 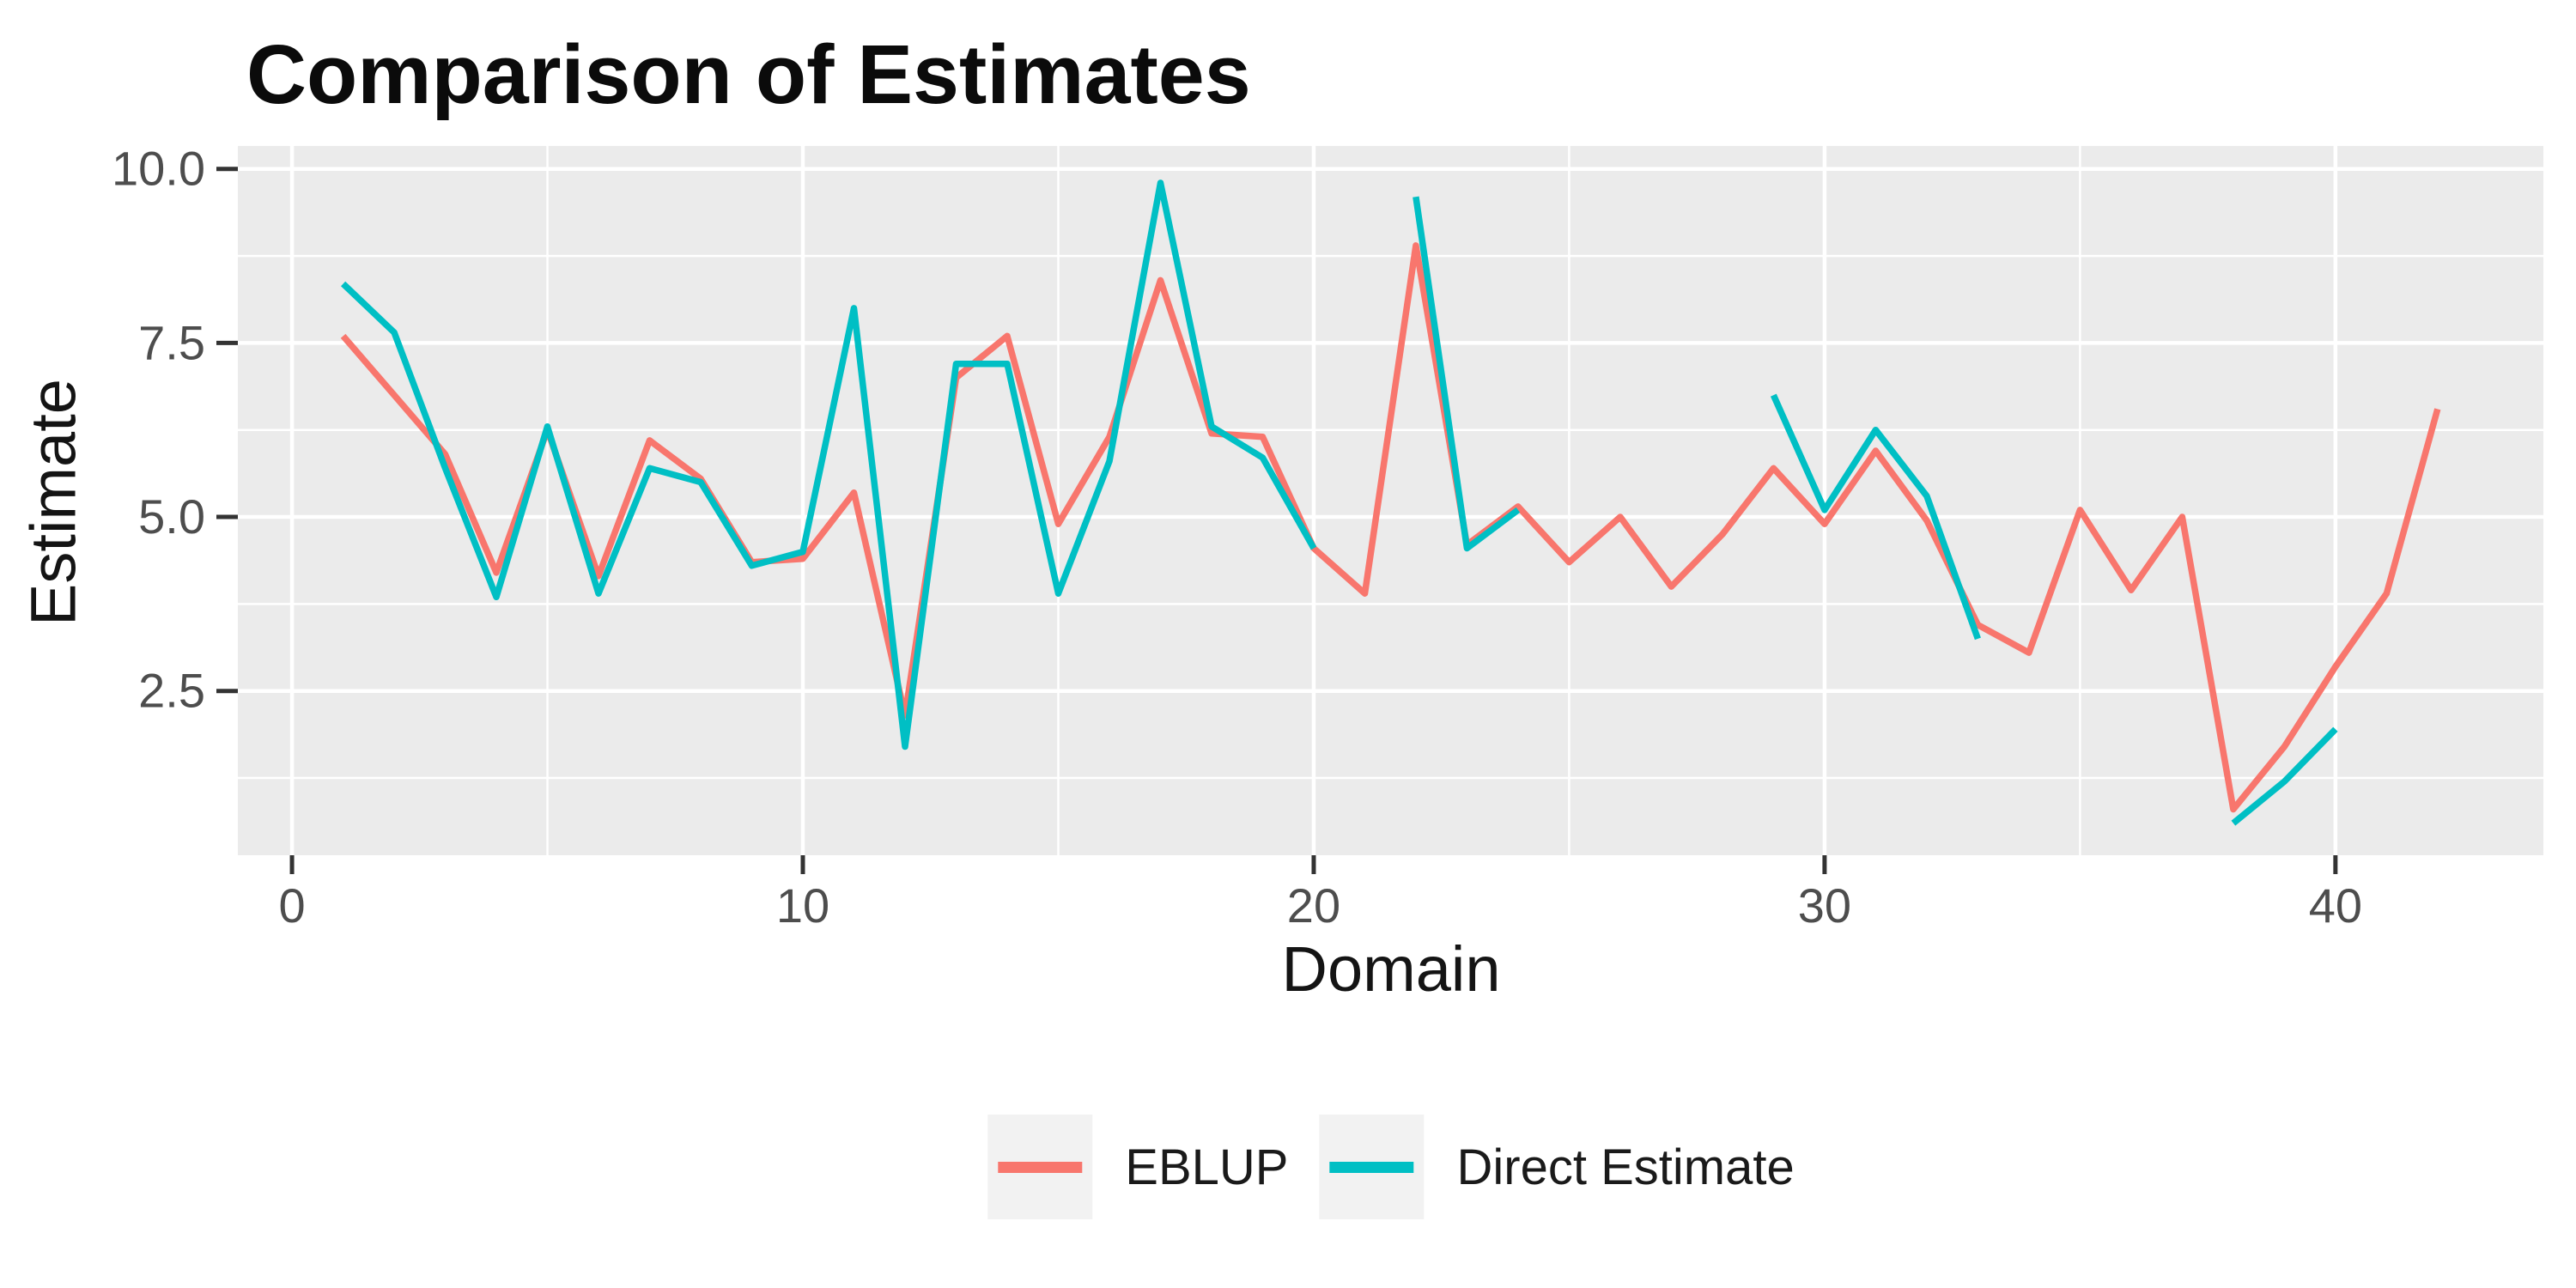 I want to click on legend-line-swatch-eblup, so click(x=1041, y=1167).